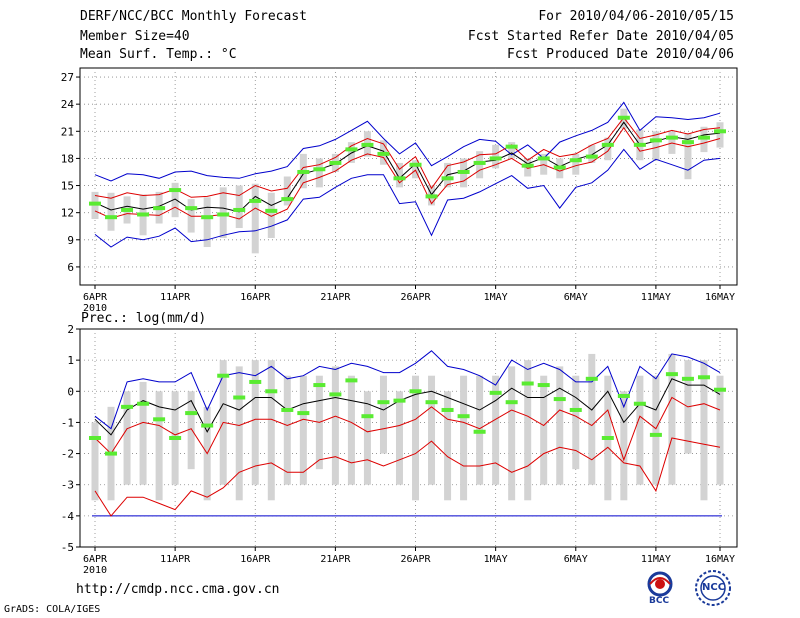 The image size is (800, 618). Describe the element at coordinates (70, 360) in the screenshot. I see `prec-ytick-label: 1` at that location.